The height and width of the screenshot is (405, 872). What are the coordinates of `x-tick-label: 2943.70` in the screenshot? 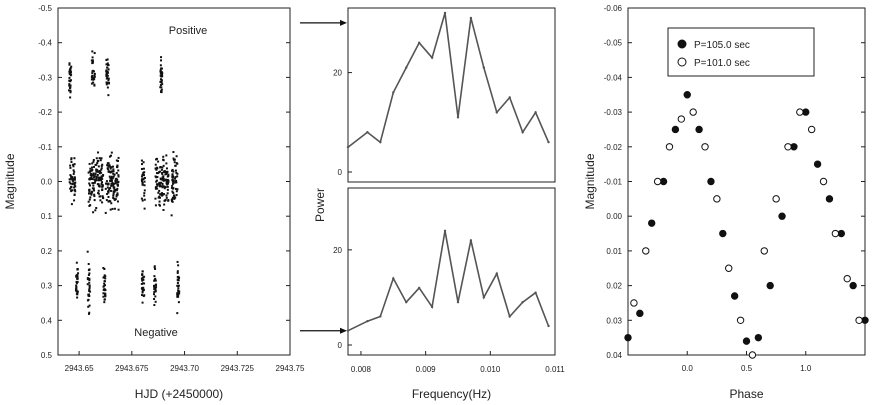 It's located at (184, 368).